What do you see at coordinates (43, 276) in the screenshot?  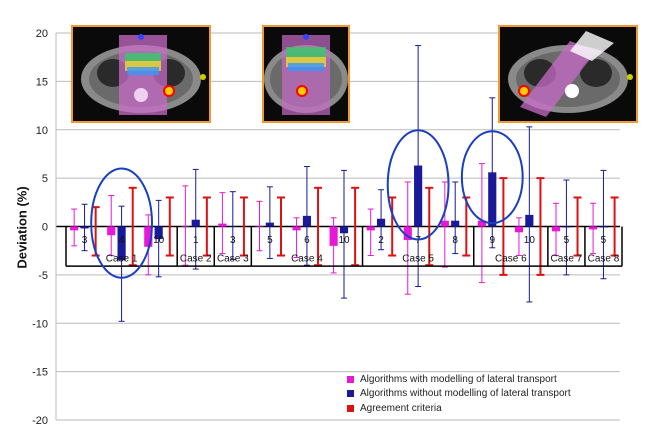 I see `y-tick-label: -5` at bounding box center [43, 276].